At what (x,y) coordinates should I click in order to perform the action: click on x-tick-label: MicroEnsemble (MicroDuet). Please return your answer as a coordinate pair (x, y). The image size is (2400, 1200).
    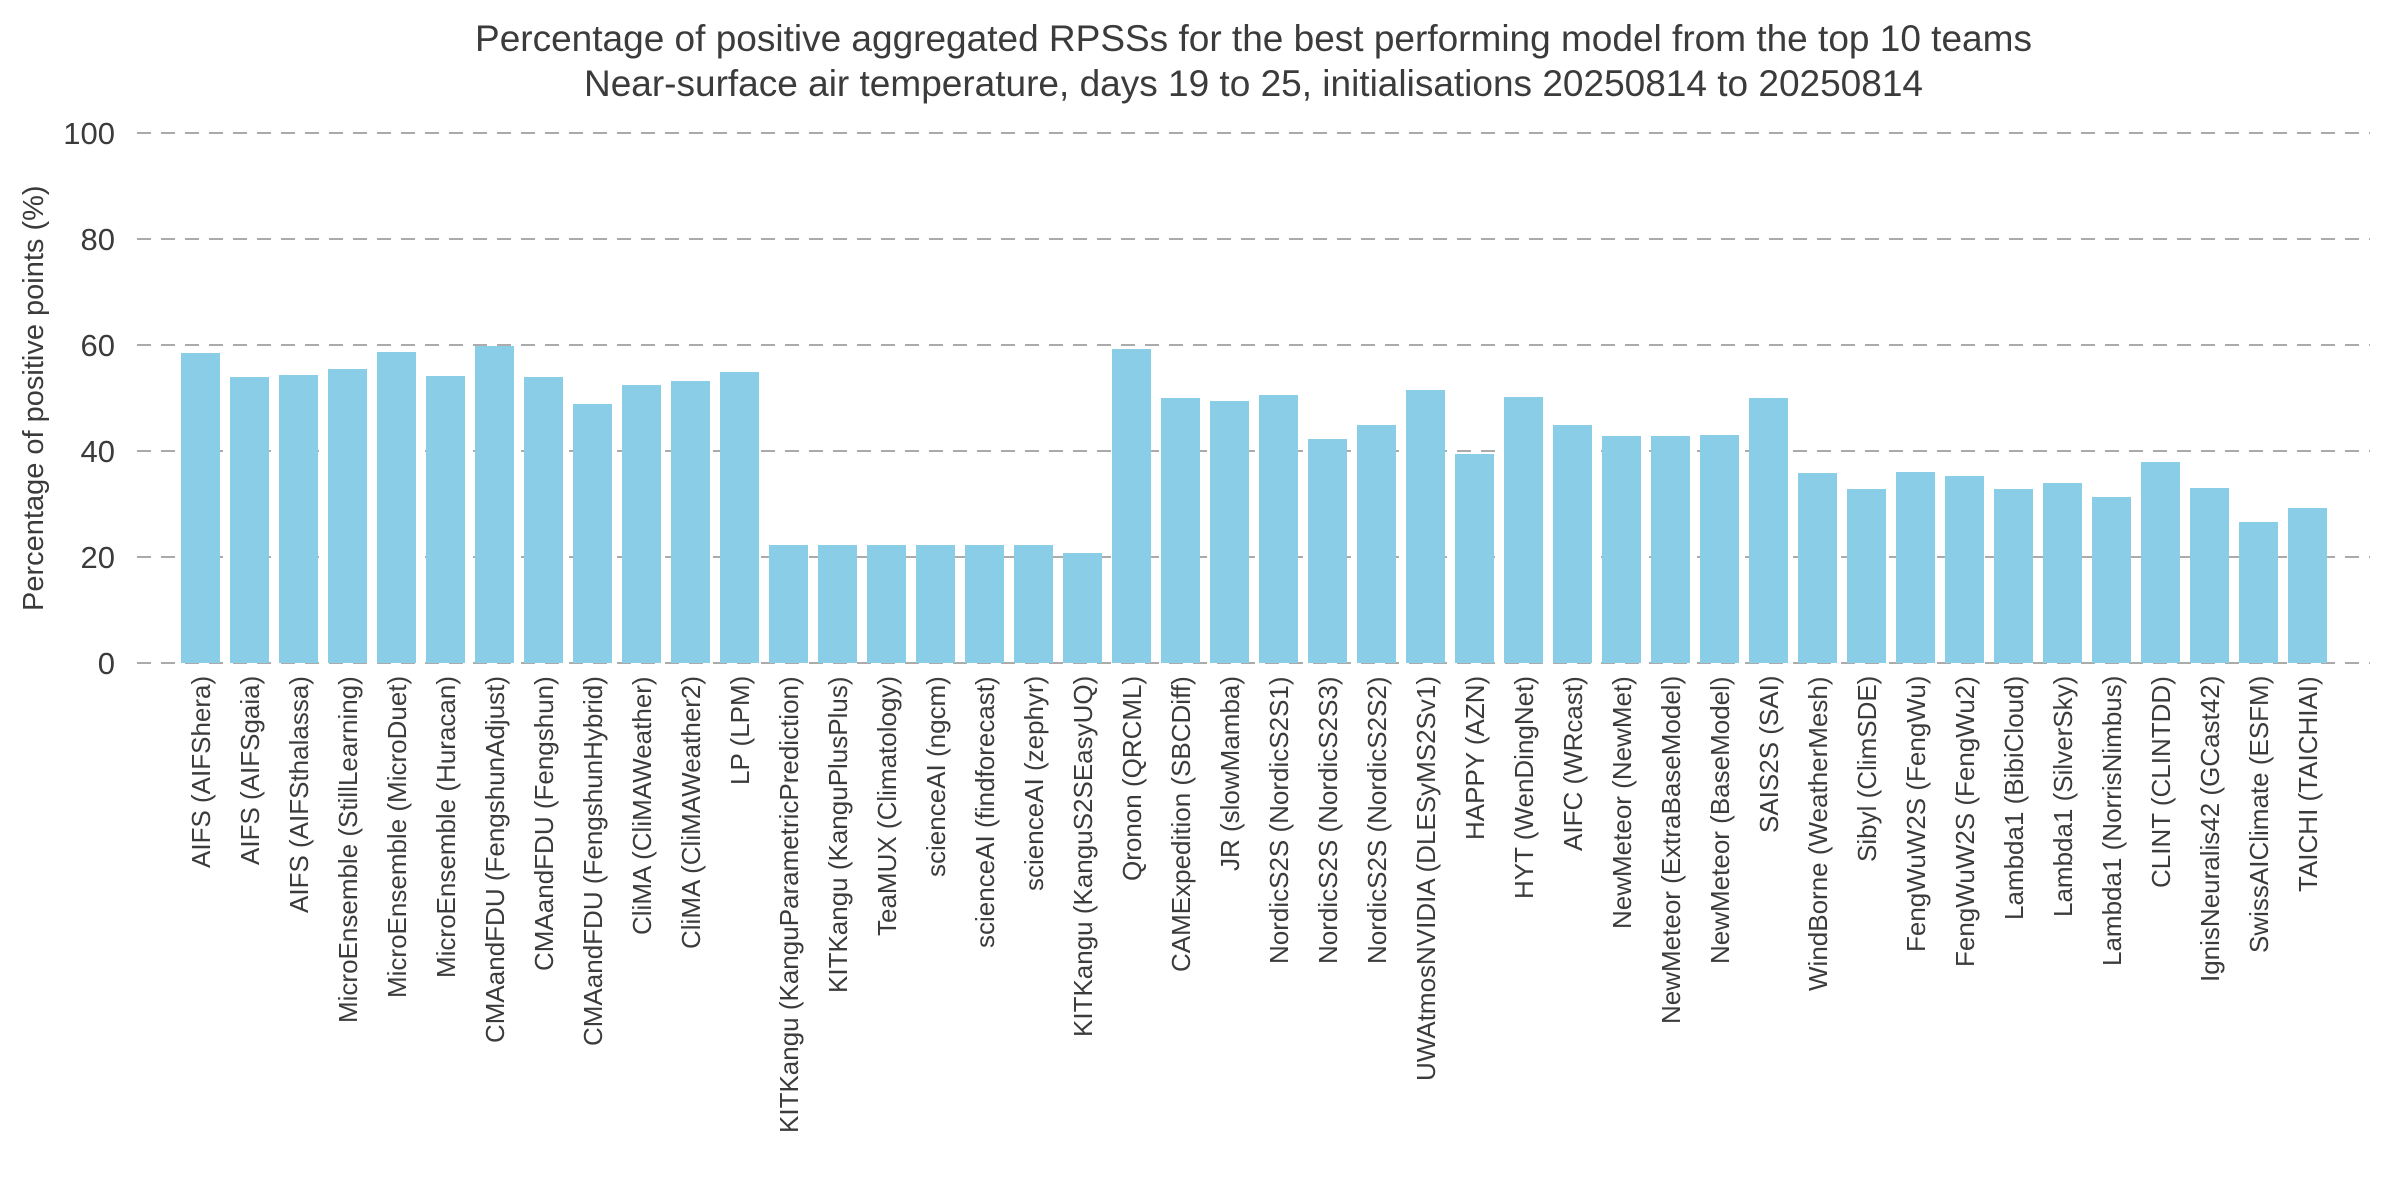
    Looking at the image, I should click on (396, 837).